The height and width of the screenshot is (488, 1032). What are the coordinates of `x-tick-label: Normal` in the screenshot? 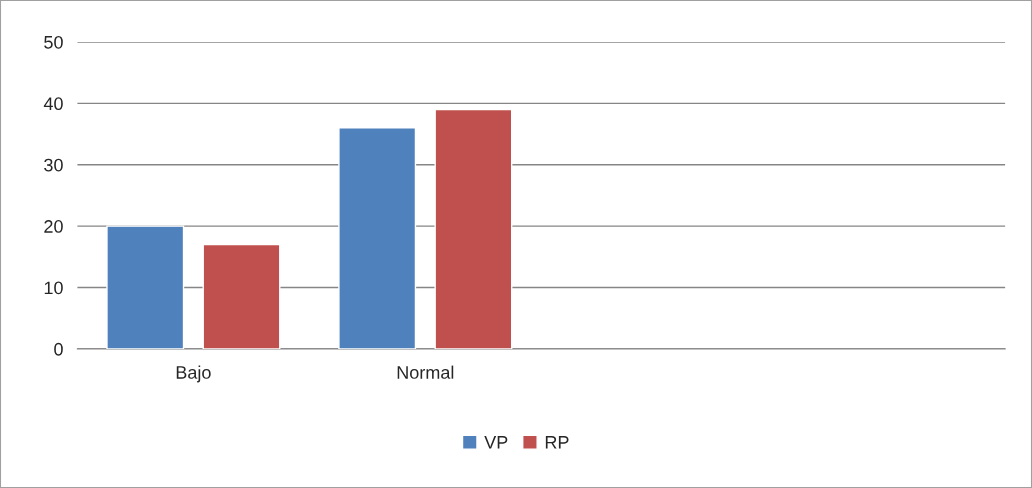 It's located at (425, 372).